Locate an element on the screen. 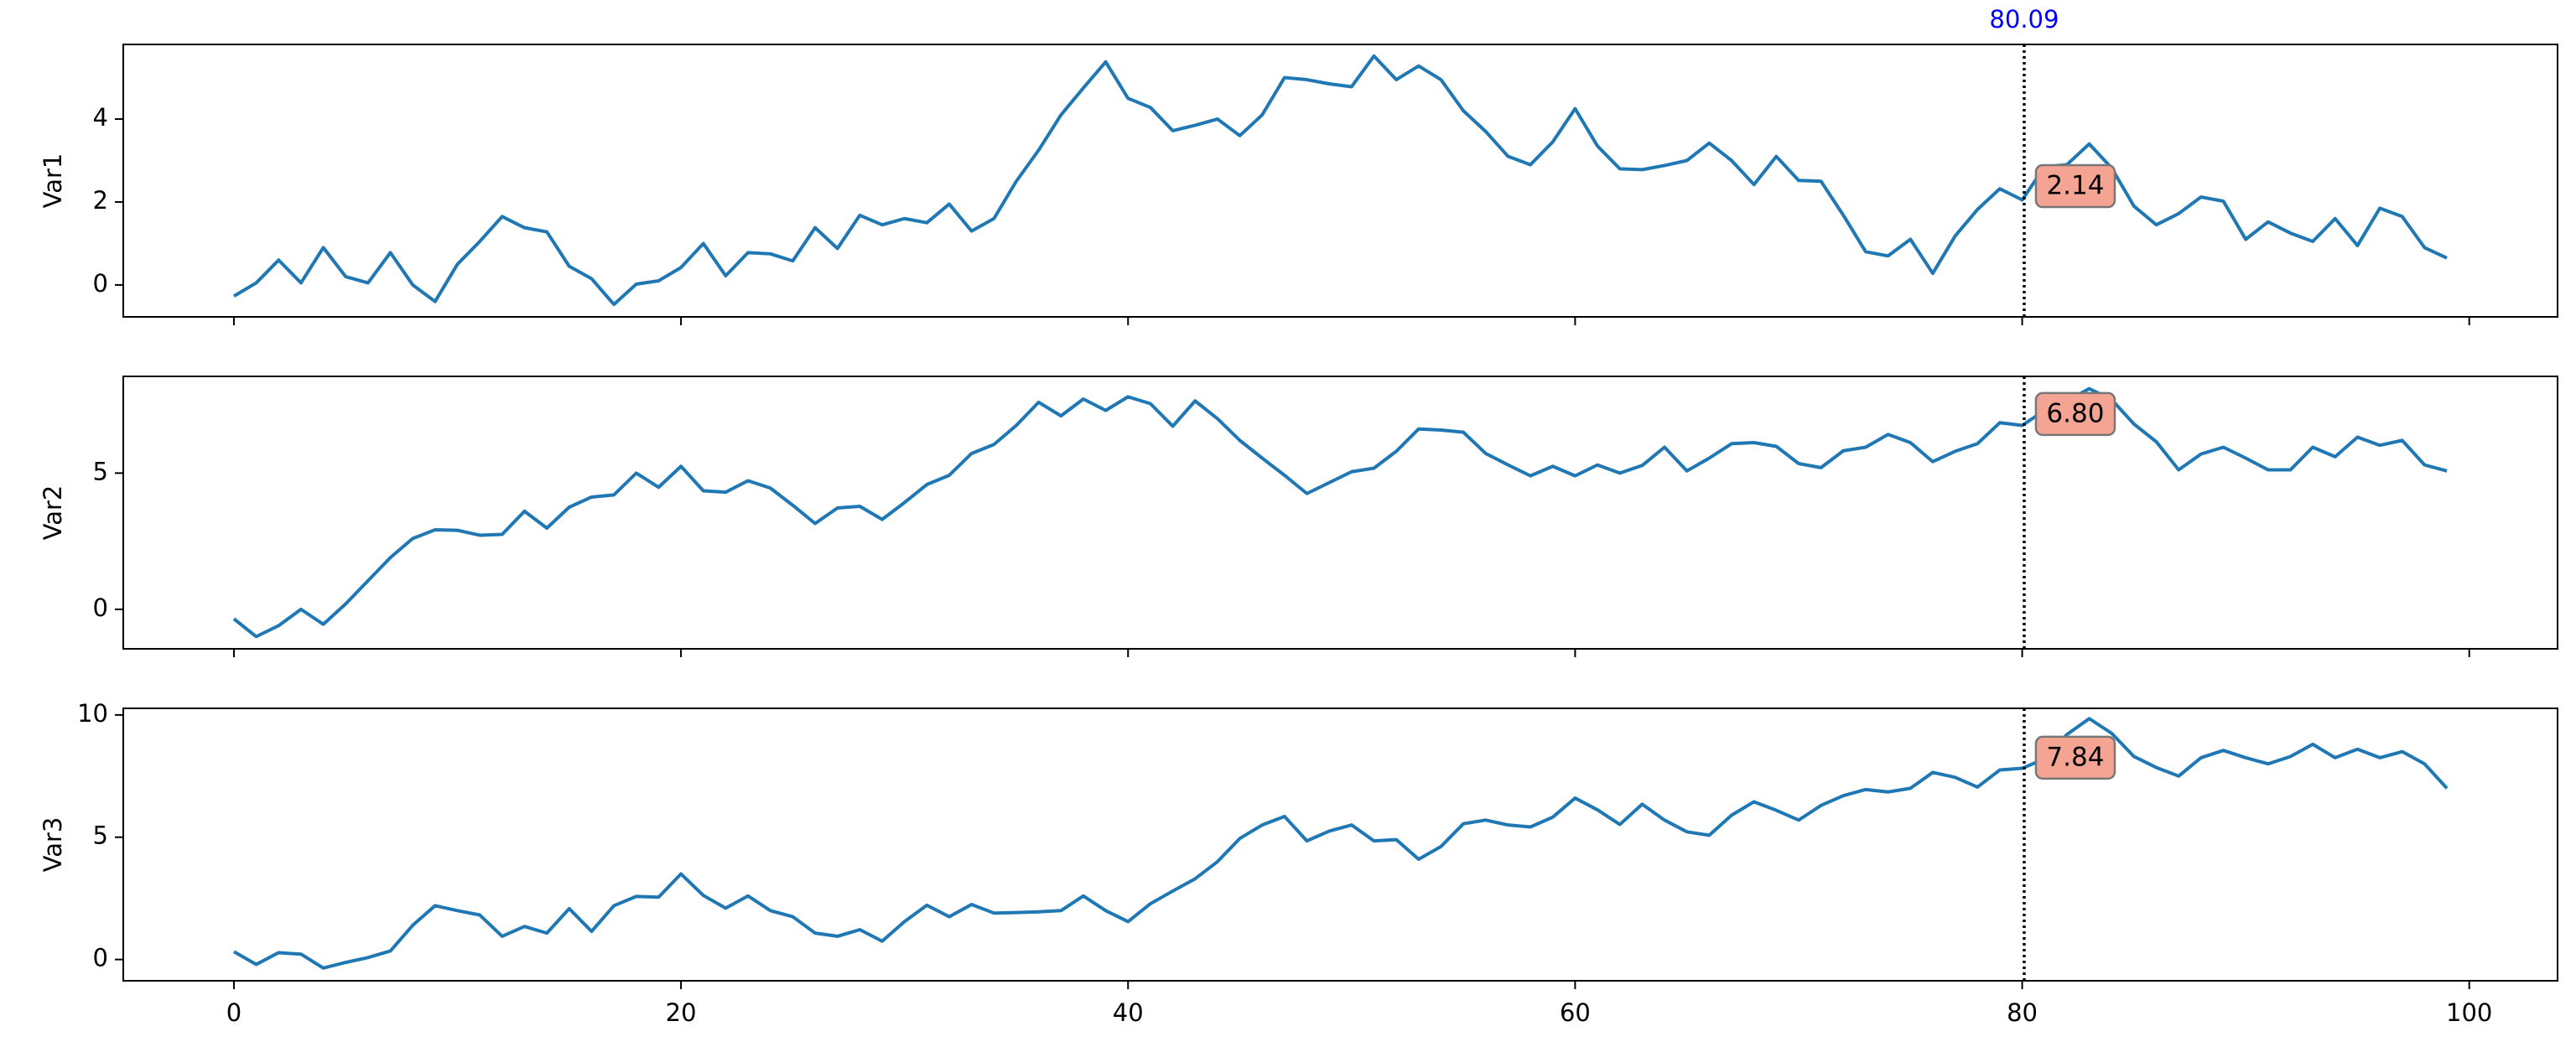 The height and width of the screenshot is (1047, 2576). y-axis-label: Var1 is located at coordinates (53, 181).